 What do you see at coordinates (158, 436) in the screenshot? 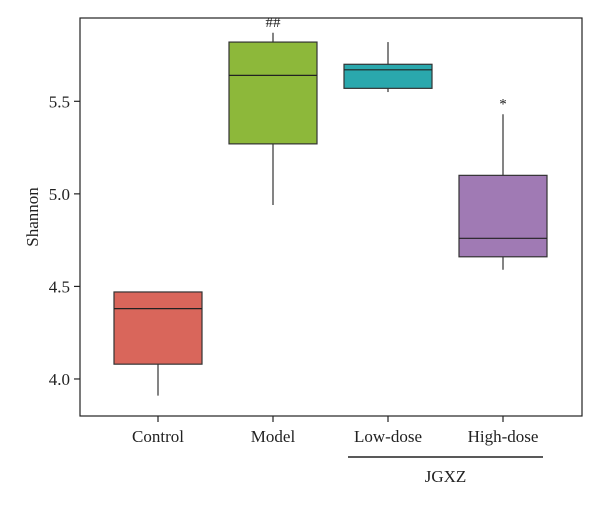
I see `x-tick-label: Control` at bounding box center [158, 436].